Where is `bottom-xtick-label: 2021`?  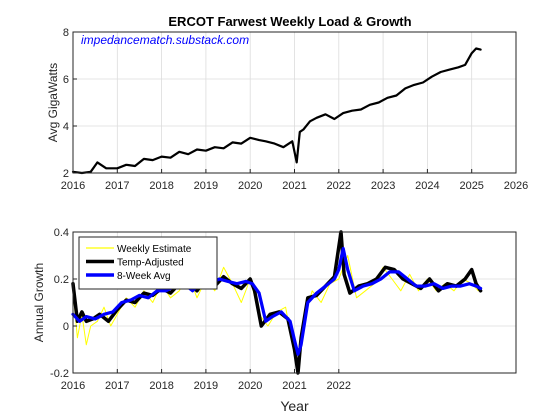 bottom-xtick-label: 2021 is located at coordinates (294, 386).